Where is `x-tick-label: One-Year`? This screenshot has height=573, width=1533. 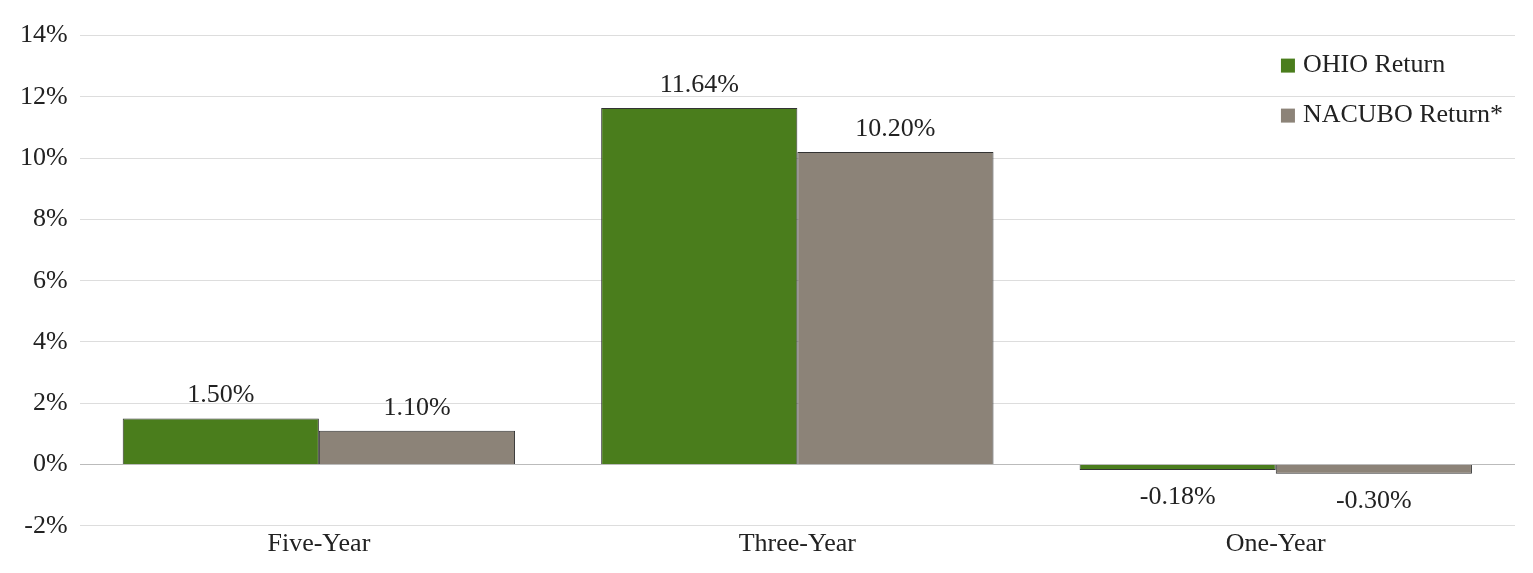 x-tick-label: One-Year is located at coordinates (1276, 543).